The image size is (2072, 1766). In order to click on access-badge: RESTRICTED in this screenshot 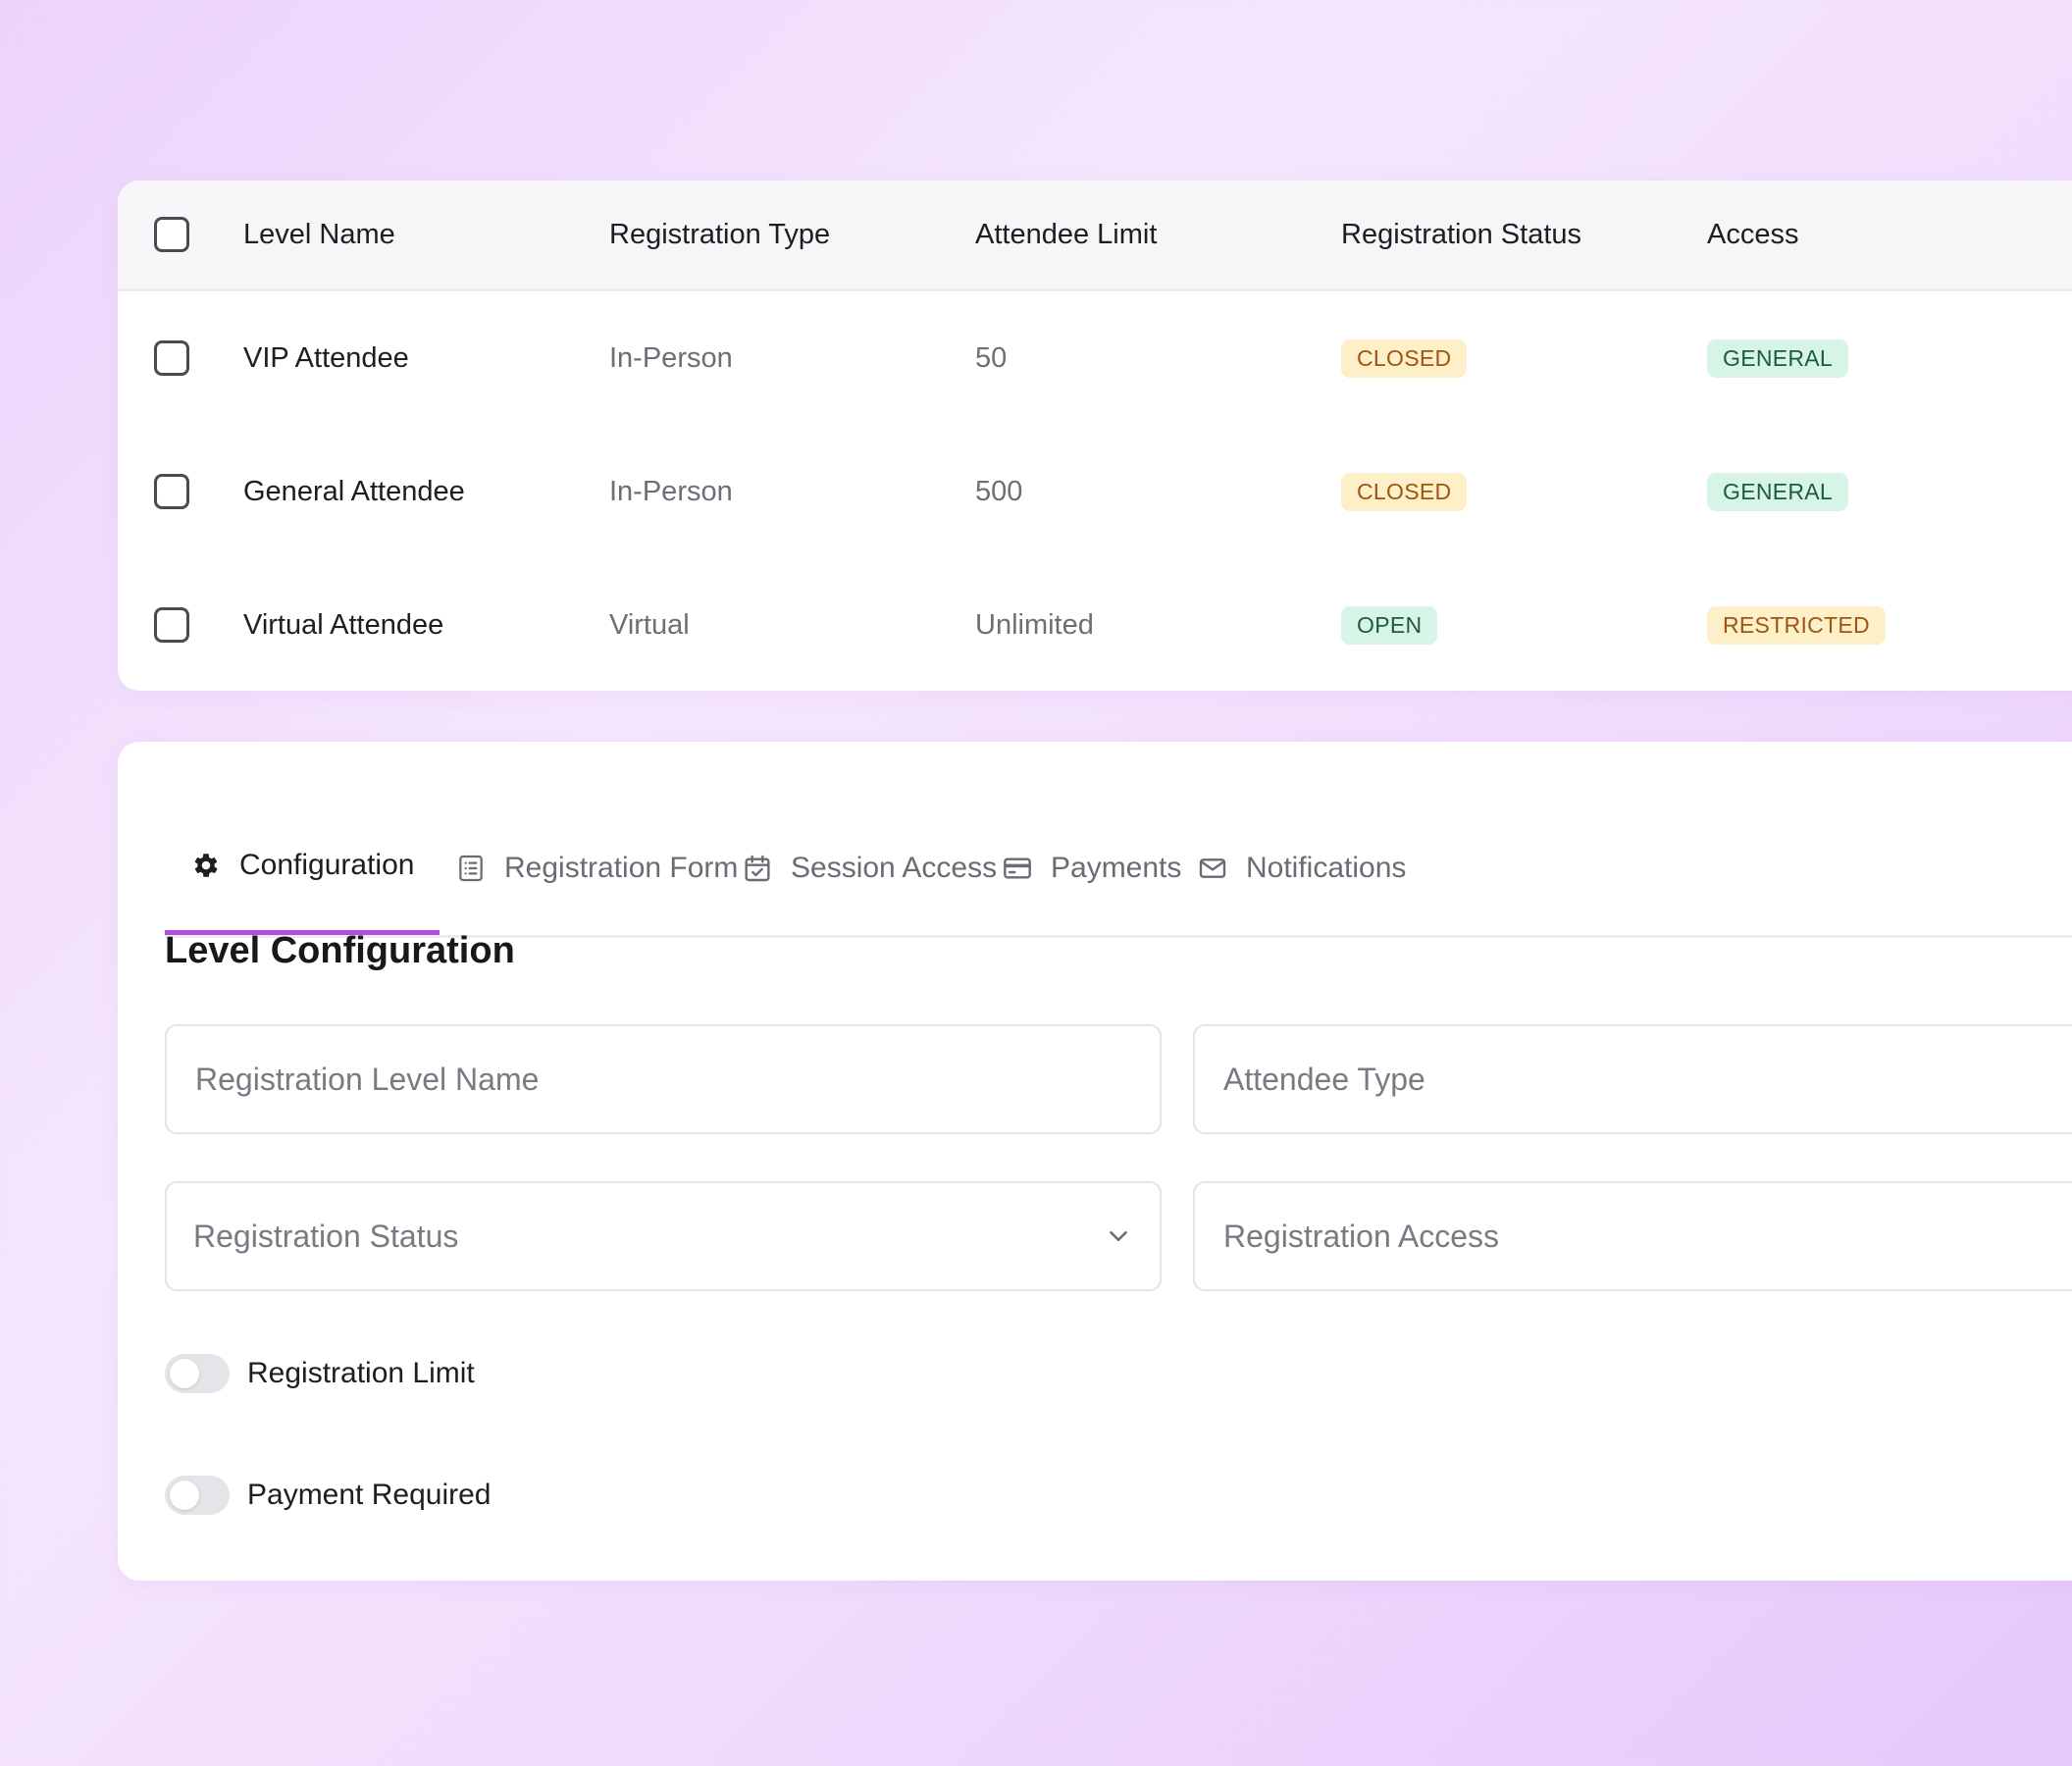, I will do `click(1796, 625)`.